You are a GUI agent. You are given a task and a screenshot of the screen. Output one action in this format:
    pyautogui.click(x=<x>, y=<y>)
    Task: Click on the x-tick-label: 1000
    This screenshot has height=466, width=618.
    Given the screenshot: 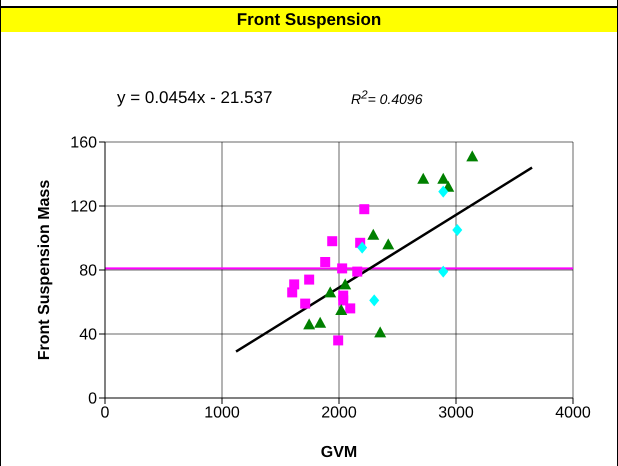 What is the action you would take?
    pyautogui.click(x=222, y=413)
    